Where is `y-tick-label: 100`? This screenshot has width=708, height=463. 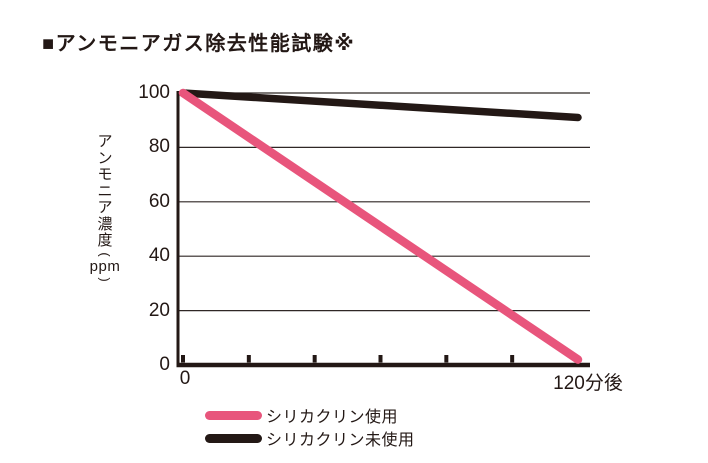 y-tick-label: 100 is located at coordinates (154, 92).